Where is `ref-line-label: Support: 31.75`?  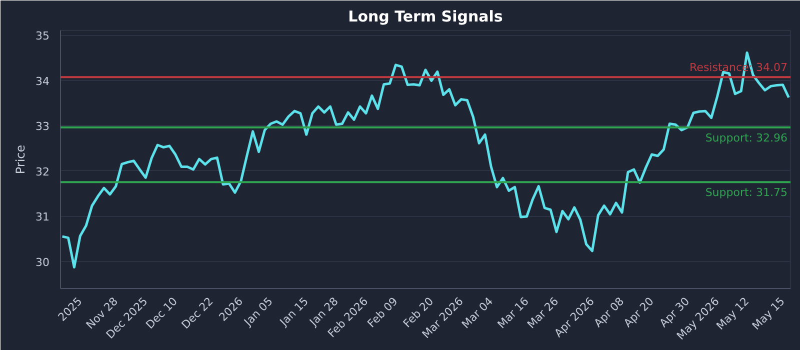
ref-line-label: Support: 31.75 is located at coordinates (746, 193).